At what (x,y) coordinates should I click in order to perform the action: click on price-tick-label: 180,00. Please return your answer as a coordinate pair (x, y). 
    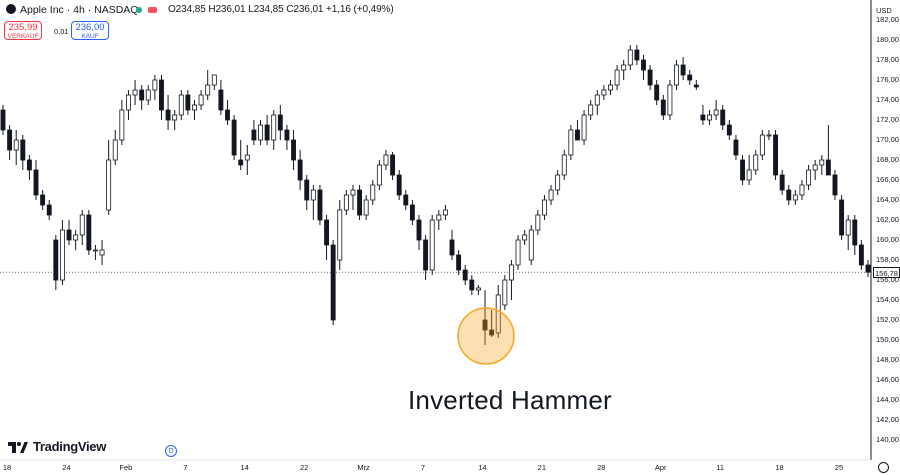
    Looking at the image, I should click on (887, 39).